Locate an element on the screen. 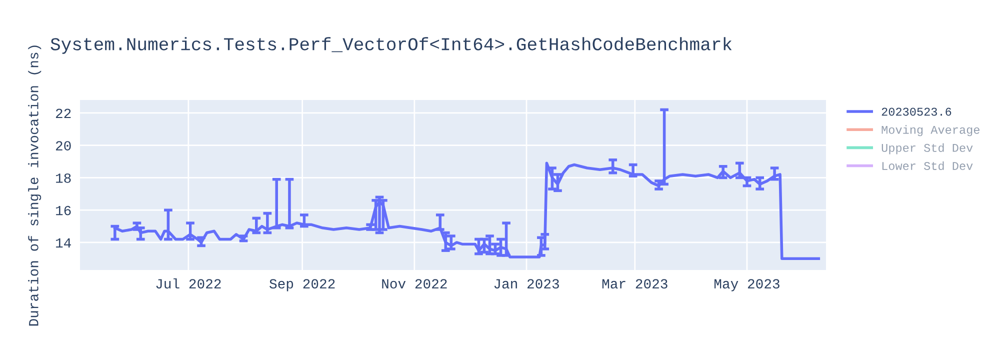  y-tick-label: 18 is located at coordinates (63, 178).